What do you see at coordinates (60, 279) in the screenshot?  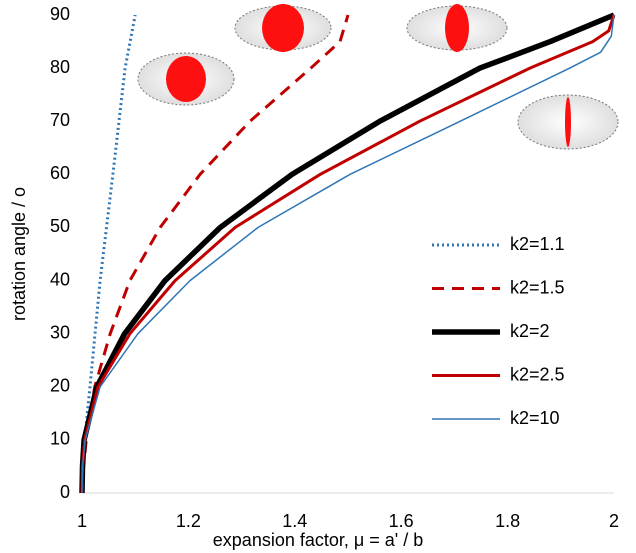 I see `y-tick-label: 40` at bounding box center [60, 279].